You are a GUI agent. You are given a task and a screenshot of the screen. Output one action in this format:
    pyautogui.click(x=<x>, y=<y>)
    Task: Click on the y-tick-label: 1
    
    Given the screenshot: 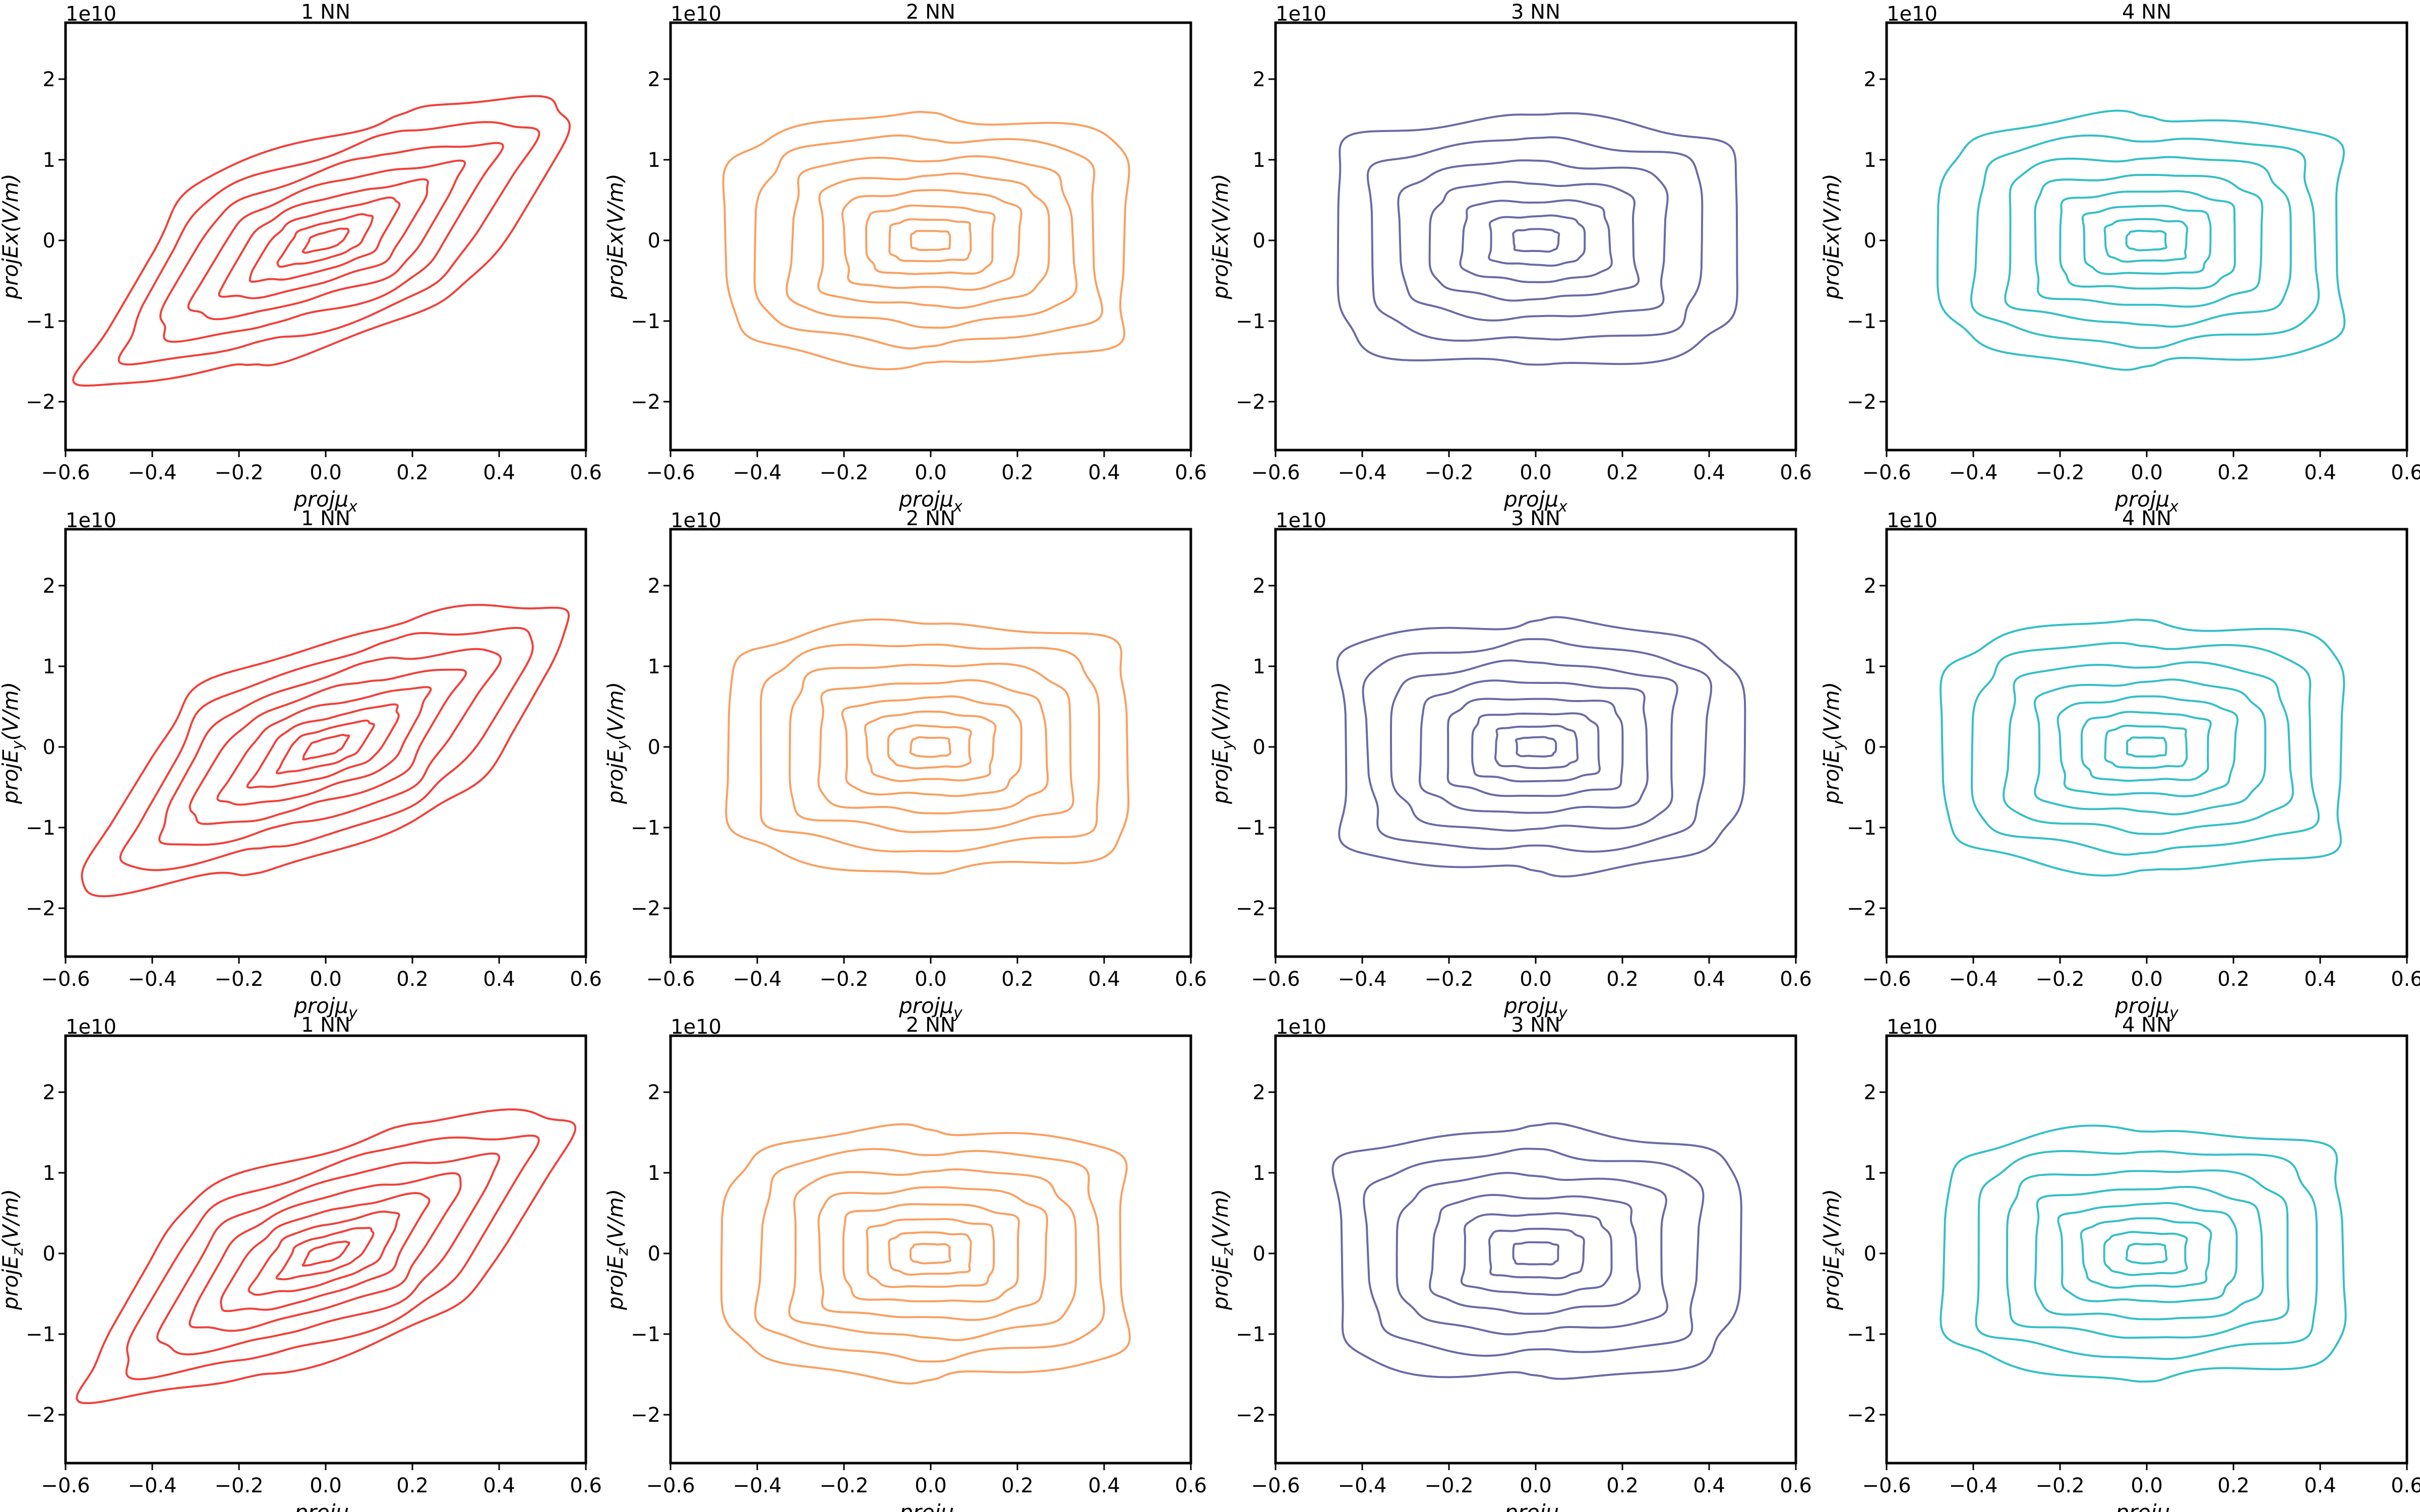 What is the action you would take?
    pyautogui.click(x=49, y=160)
    